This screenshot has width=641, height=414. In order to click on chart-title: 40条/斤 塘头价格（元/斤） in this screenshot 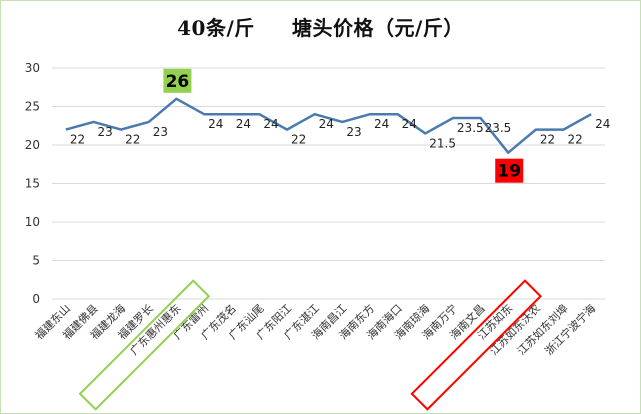, I will do `click(320, 28)`.